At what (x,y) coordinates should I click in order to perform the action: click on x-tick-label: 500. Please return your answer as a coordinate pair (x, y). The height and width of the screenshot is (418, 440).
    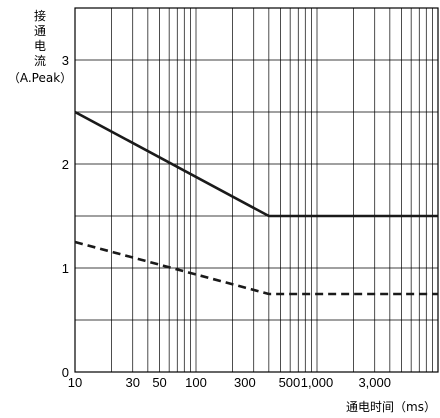
    Looking at the image, I should click on (290, 382).